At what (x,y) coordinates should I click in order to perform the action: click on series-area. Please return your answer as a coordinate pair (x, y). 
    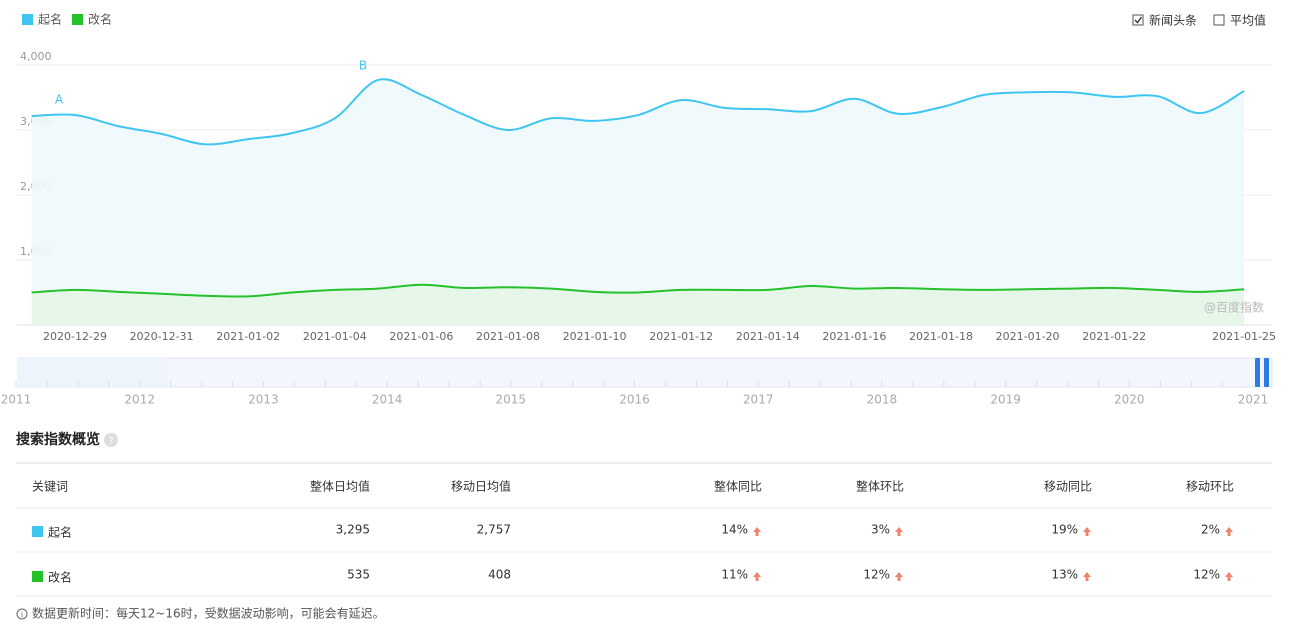
    Looking at the image, I should click on (638, 304).